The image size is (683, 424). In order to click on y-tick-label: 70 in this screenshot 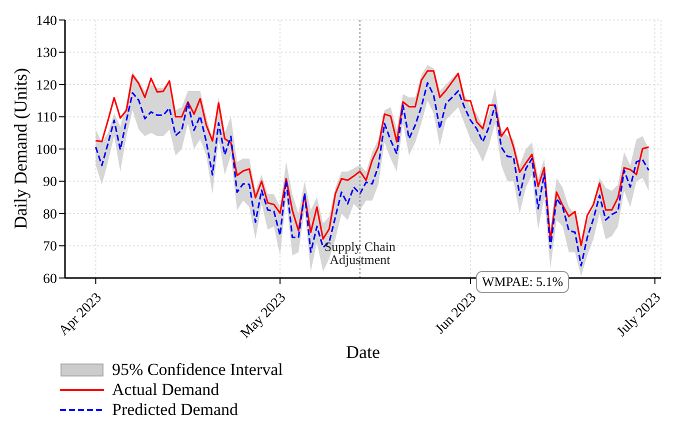, I will do `click(50, 247)`.